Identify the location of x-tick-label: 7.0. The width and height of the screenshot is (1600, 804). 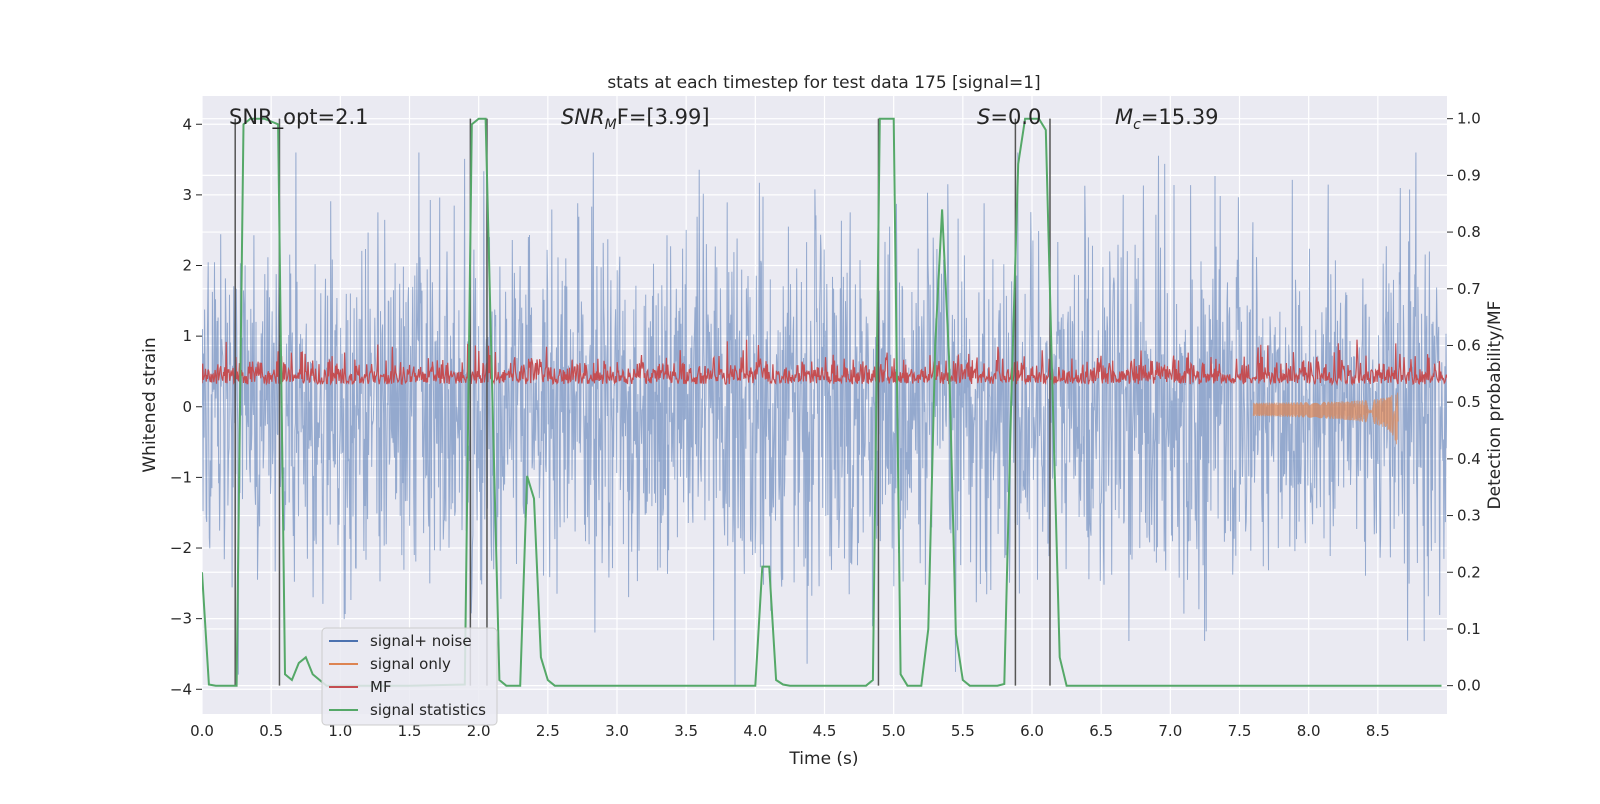
(1170, 731).